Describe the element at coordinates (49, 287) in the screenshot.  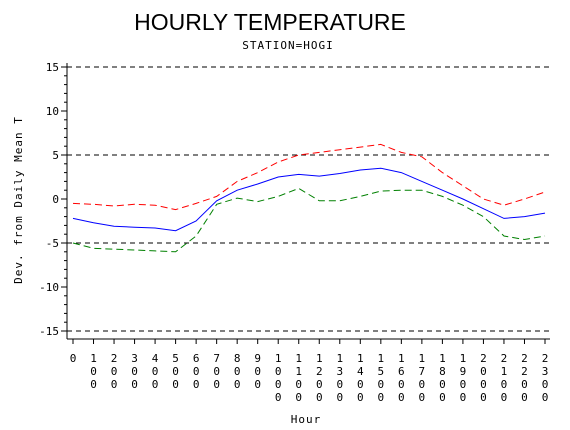
I see `y-tick-label: -10` at that location.